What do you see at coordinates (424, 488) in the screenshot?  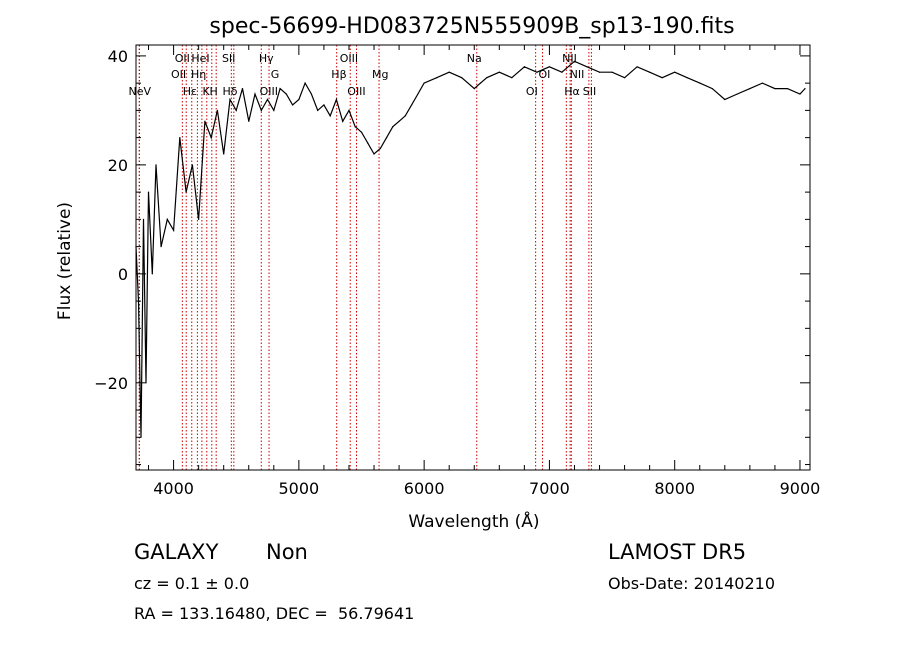 I see `x-tick-label: 6000` at bounding box center [424, 488].